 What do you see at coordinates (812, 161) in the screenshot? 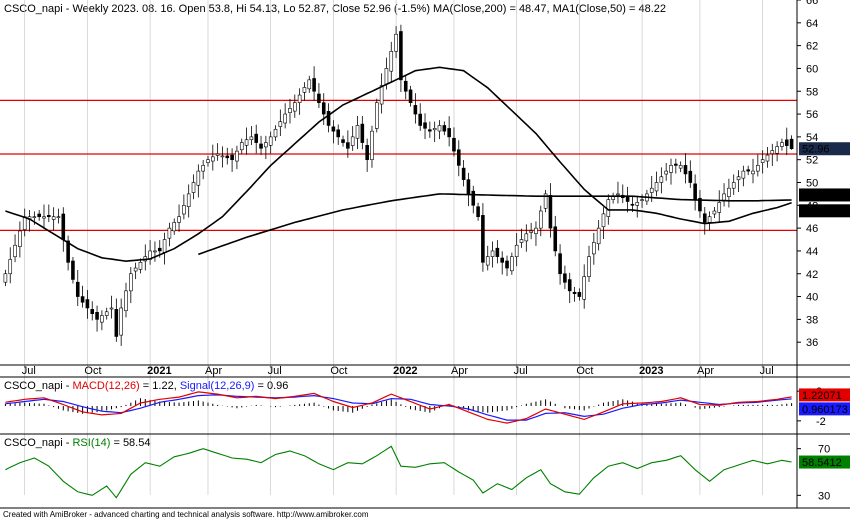
I see `y-tick-label: 52` at bounding box center [812, 161].